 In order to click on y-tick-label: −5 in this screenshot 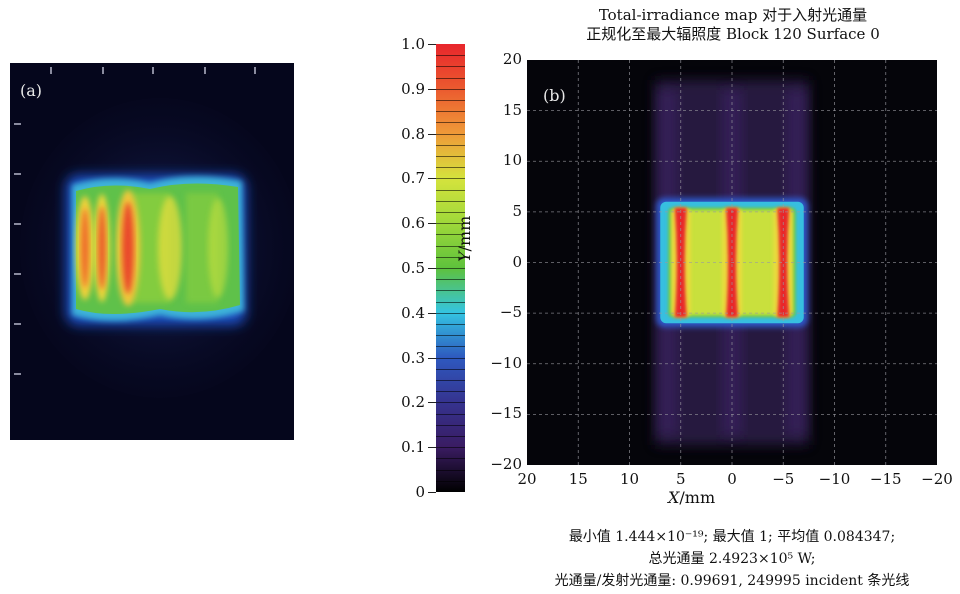, I will do `click(510, 312)`.